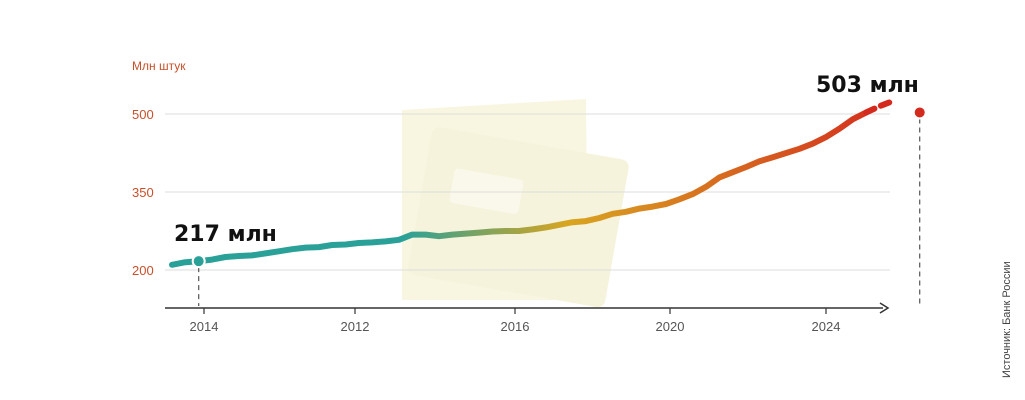  Describe the element at coordinates (867, 85) in the screenshot. I see `callout-end-label: 503 млн` at that location.